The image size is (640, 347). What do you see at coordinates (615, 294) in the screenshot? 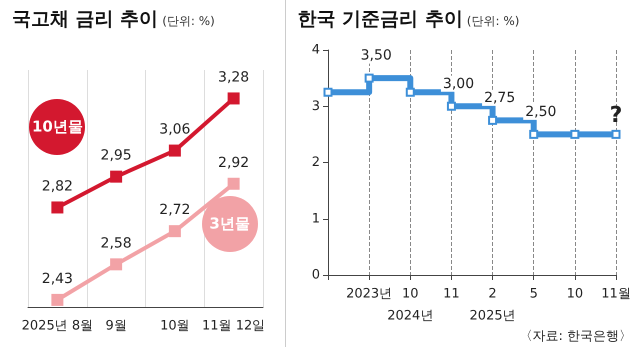
I see `x-tick-label: 11월` at bounding box center [615, 294].